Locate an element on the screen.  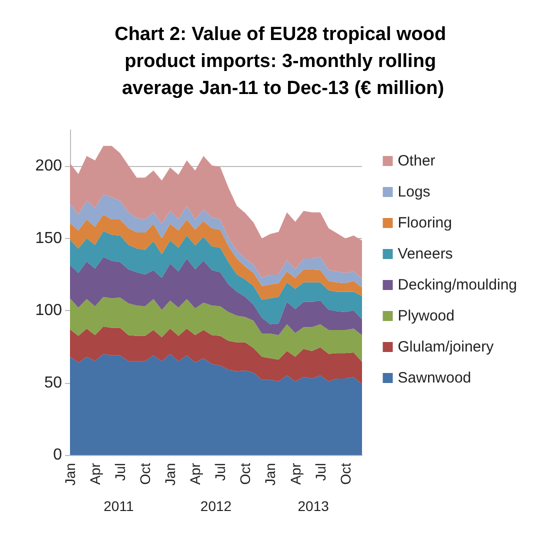
legend-label: Sawnwood is located at coordinates (435, 378).